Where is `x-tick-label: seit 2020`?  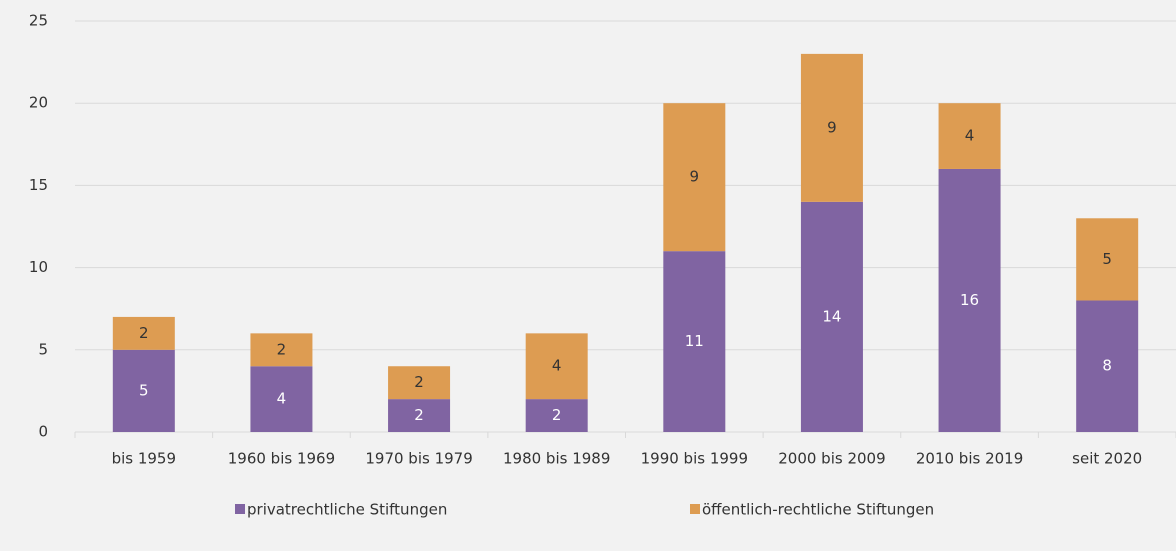
x-tick-label: seit 2020 is located at coordinates (1107, 459).